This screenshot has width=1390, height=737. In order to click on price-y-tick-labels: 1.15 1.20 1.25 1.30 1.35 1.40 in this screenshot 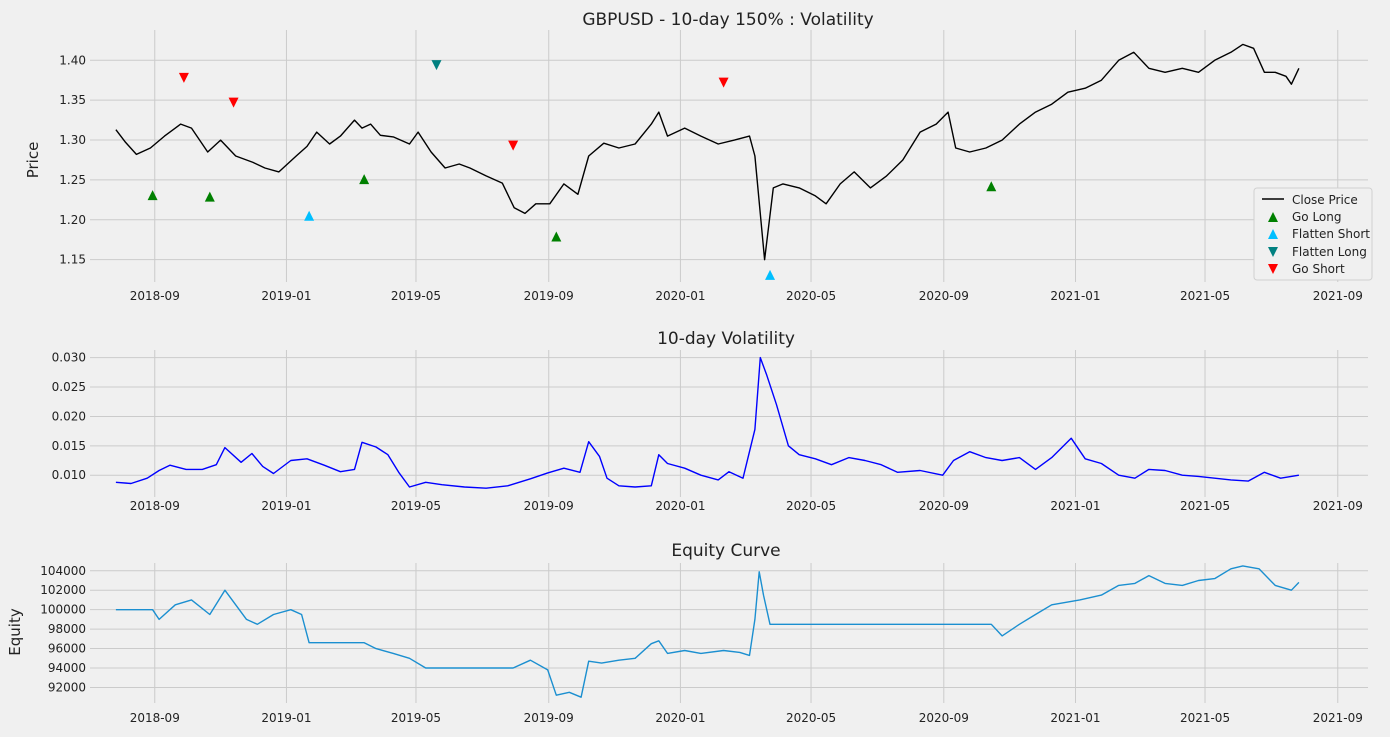, I will do `click(72, 159)`.